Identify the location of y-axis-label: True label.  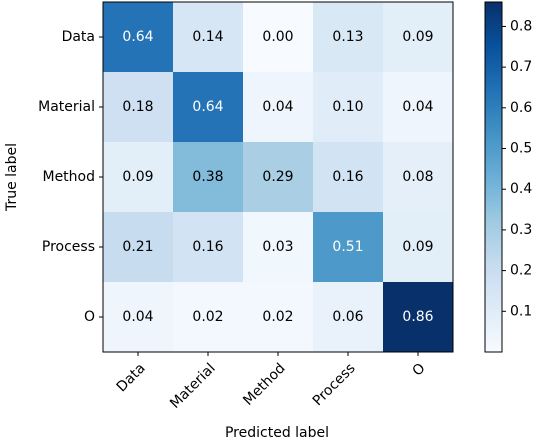
(12, 177).